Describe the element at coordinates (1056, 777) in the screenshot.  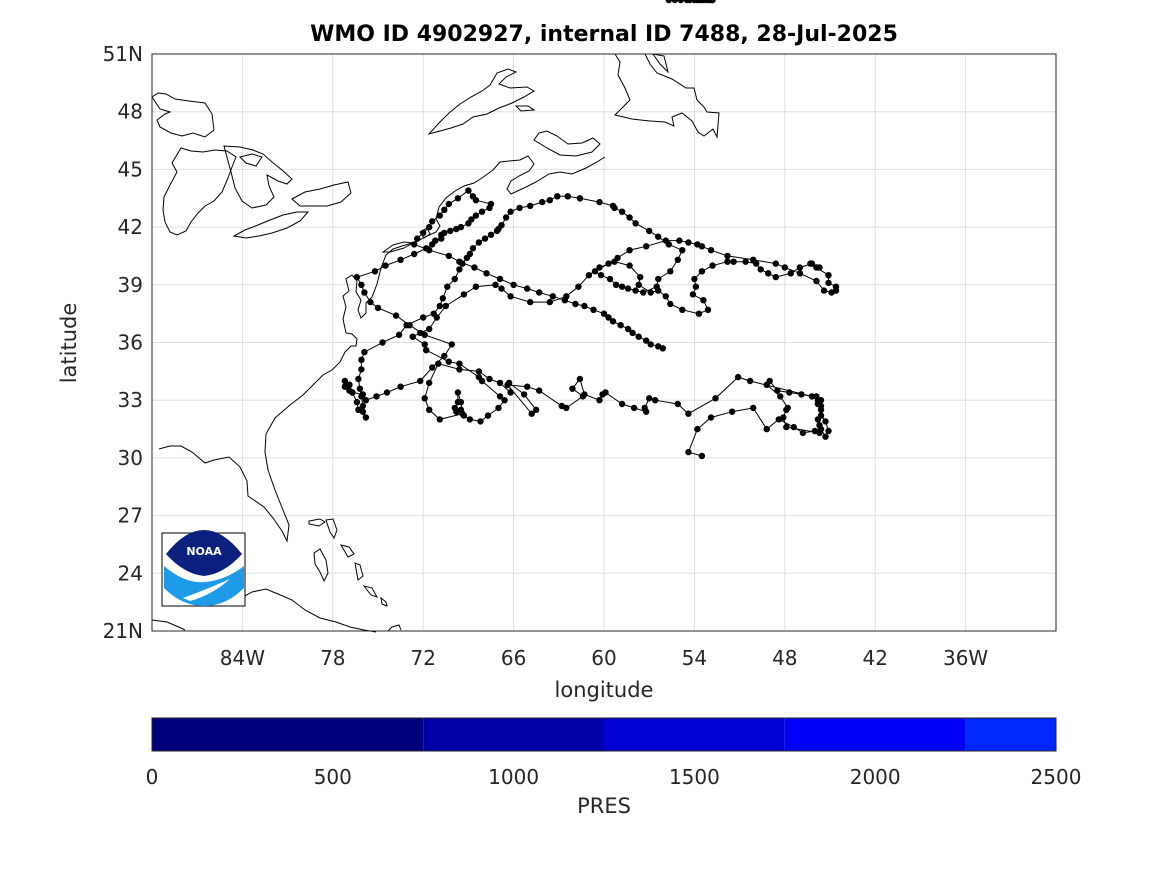
I see `colorbar-tick-label: 2500` at that location.